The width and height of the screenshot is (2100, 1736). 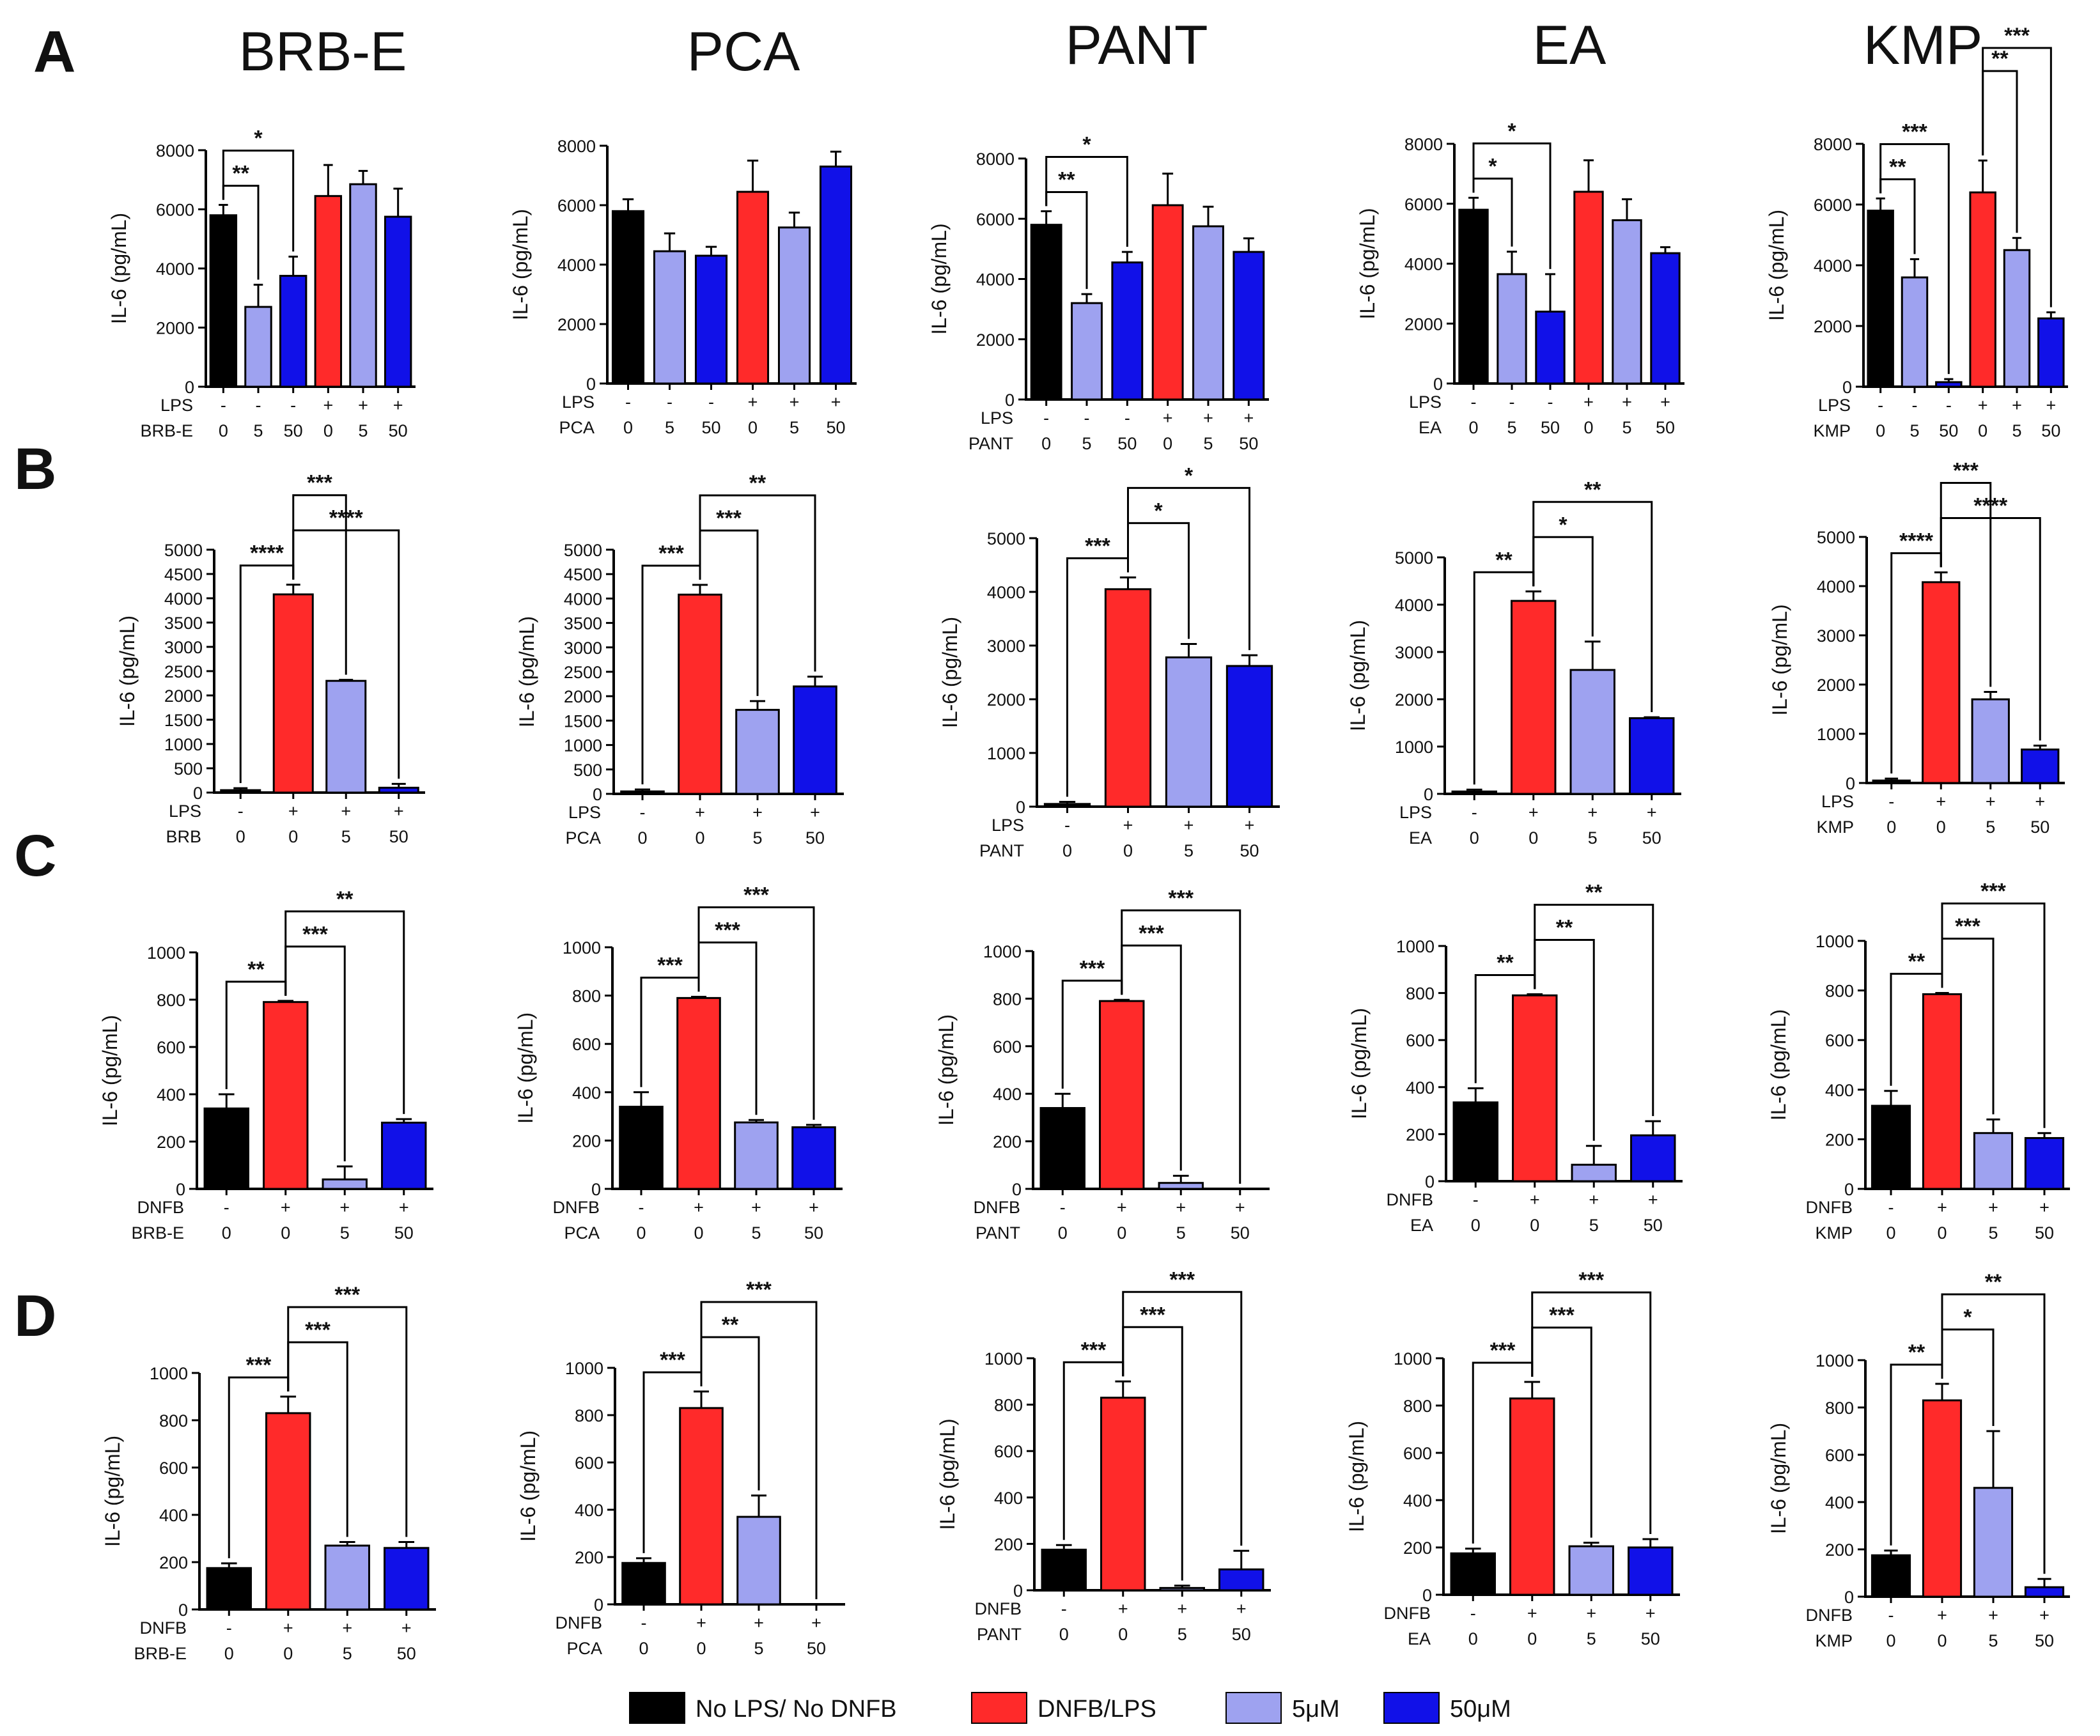 I want to click on y-tick-label: 3000, so click(x=1006, y=646).